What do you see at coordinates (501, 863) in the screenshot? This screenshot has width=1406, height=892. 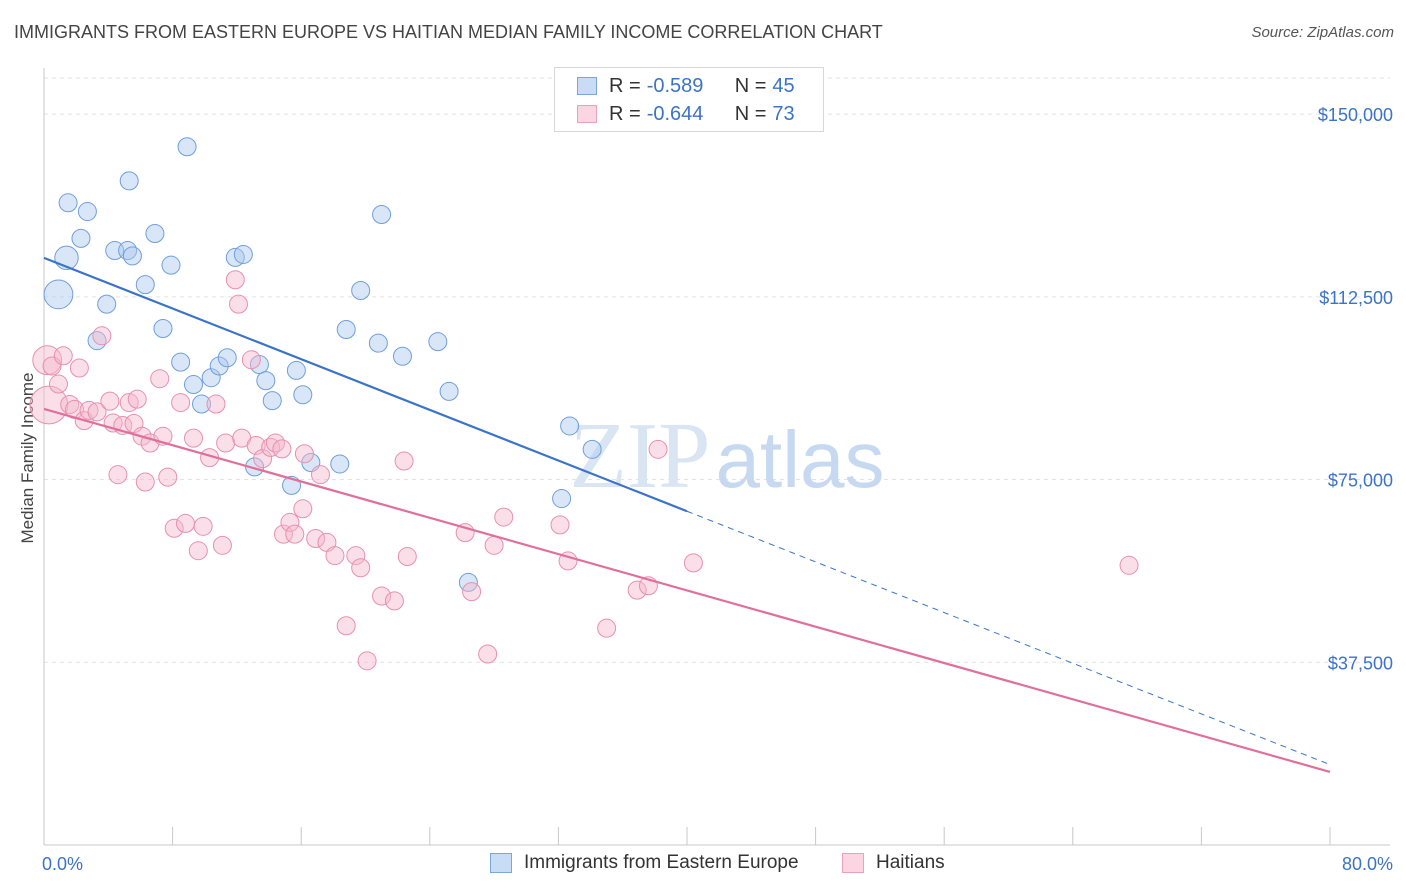 I see `legend-swatch-eastern-europe` at bounding box center [501, 863].